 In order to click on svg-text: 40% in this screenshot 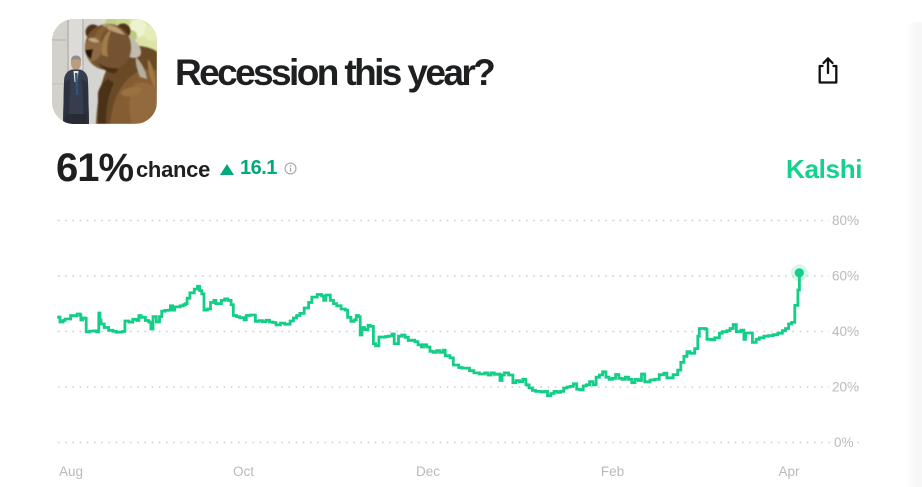, I will do `click(845, 331)`.